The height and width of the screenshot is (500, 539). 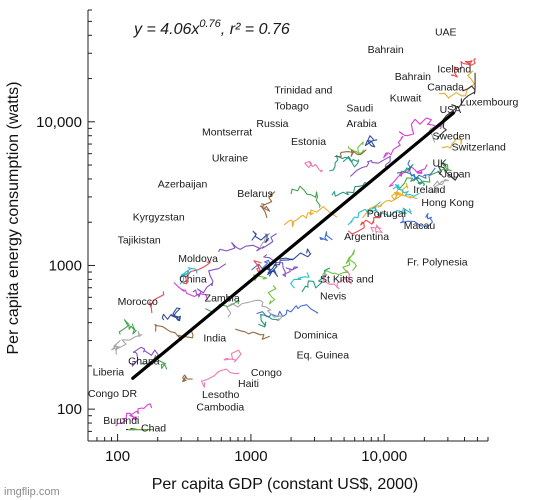 What do you see at coordinates (446, 32) in the screenshot?
I see `country-label: UAE` at bounding box center [446, 32].